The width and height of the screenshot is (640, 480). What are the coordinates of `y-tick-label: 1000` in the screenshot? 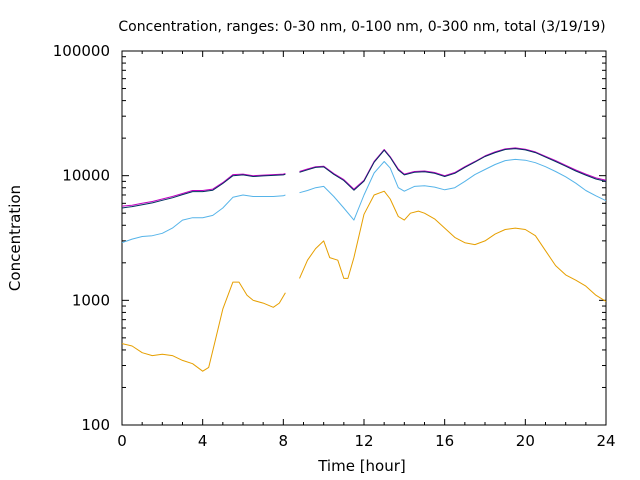 It's located at (91, 300).